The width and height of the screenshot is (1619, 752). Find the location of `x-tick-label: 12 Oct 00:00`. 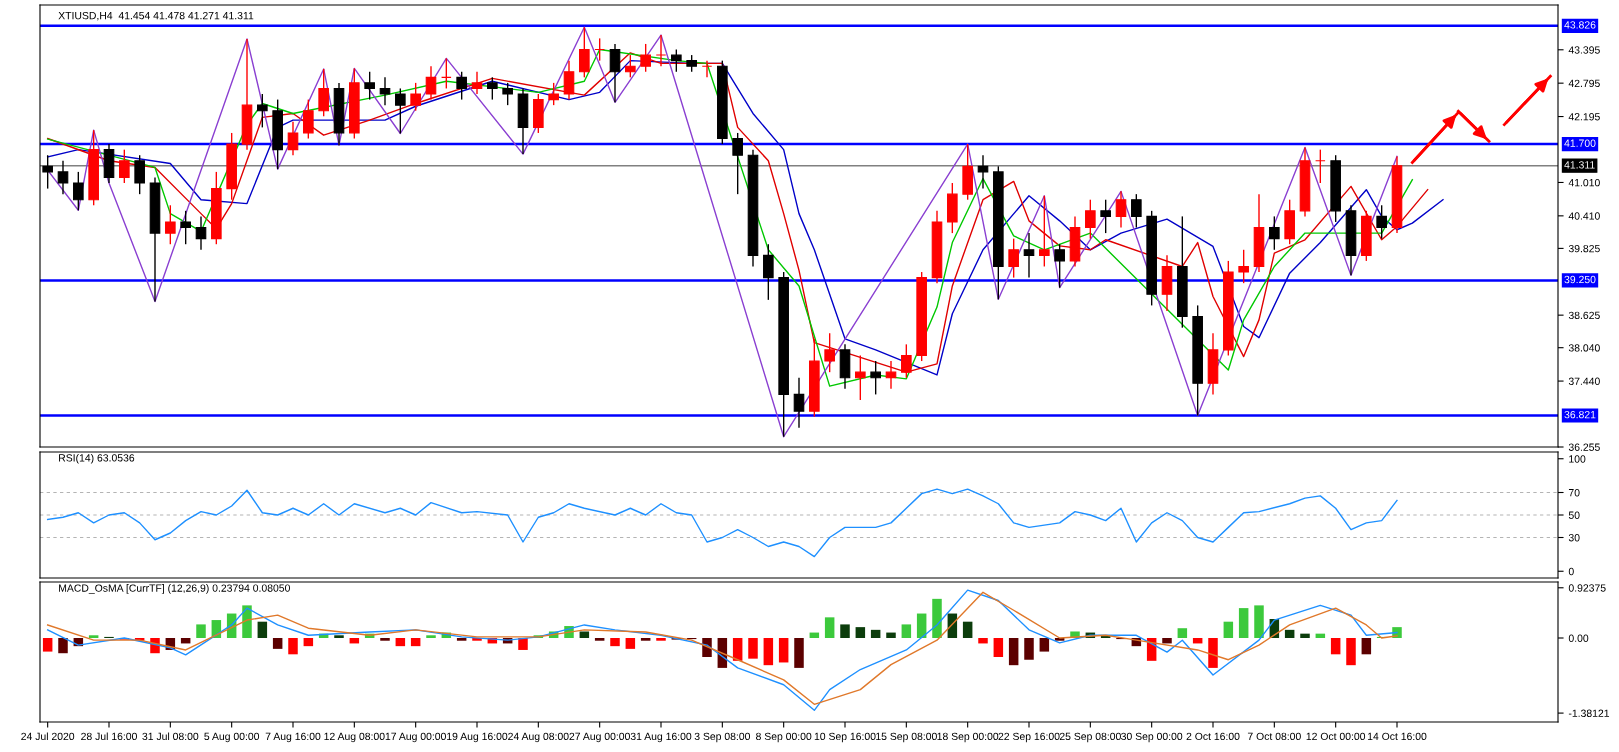

x-tick-label: 12 Oct 00:00 is located at coordinates (1336, 736).